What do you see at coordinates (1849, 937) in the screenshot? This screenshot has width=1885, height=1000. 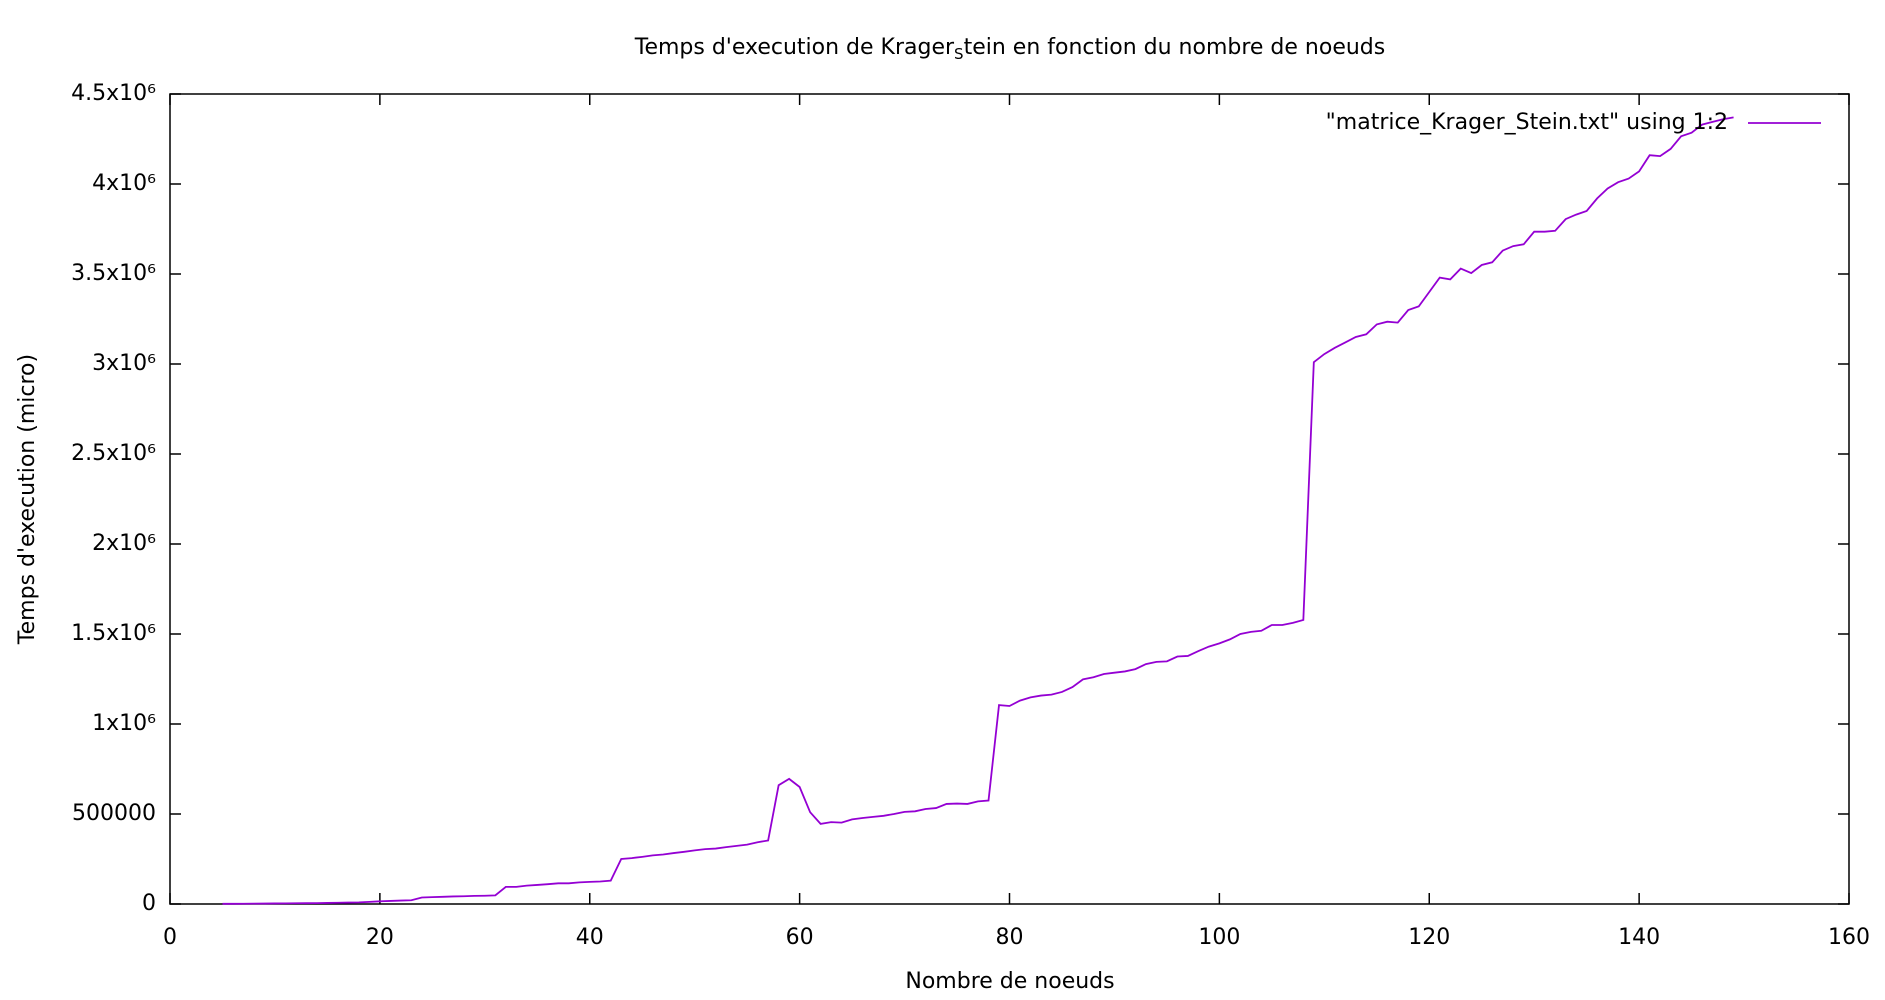 I see `x-tick-label: 160` at bounding box center [1849, 937].